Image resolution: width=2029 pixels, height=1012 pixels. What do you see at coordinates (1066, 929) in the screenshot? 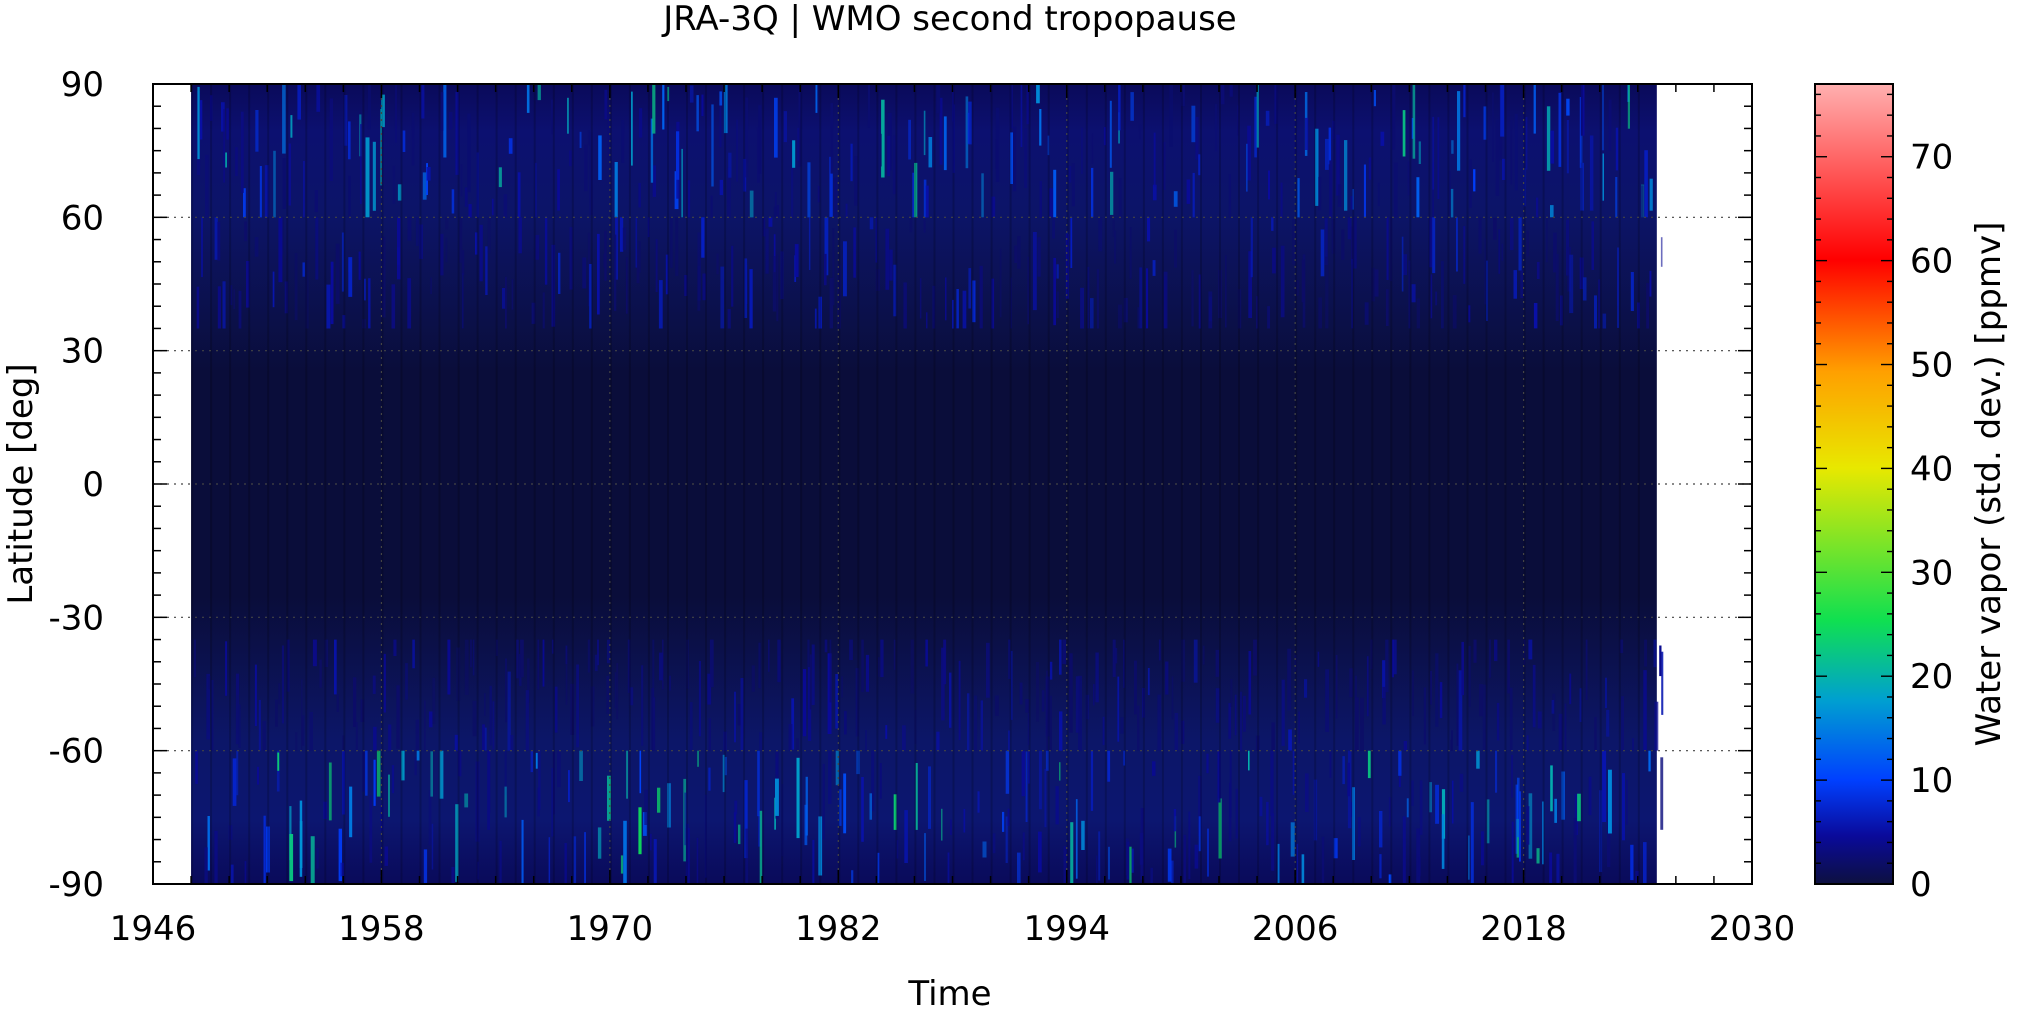
I see `x-tick-label: 1994` at bounding box center [1066, 929].